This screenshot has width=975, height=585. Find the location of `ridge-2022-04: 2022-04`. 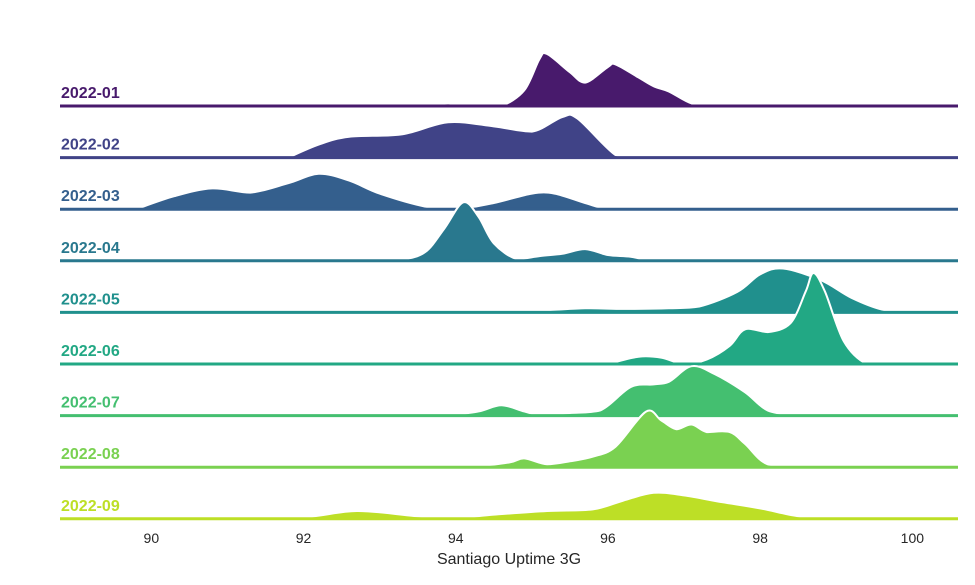

ridge-2022-04: 2022-04 is located at coordinates (509, 232).